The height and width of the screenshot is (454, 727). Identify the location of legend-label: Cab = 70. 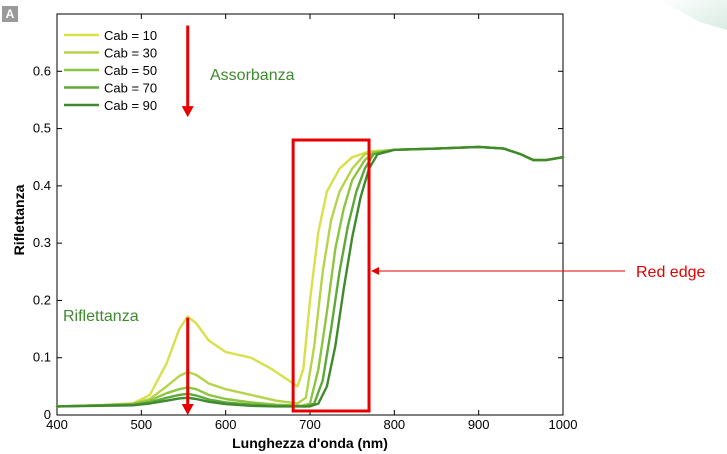
(130, 88).